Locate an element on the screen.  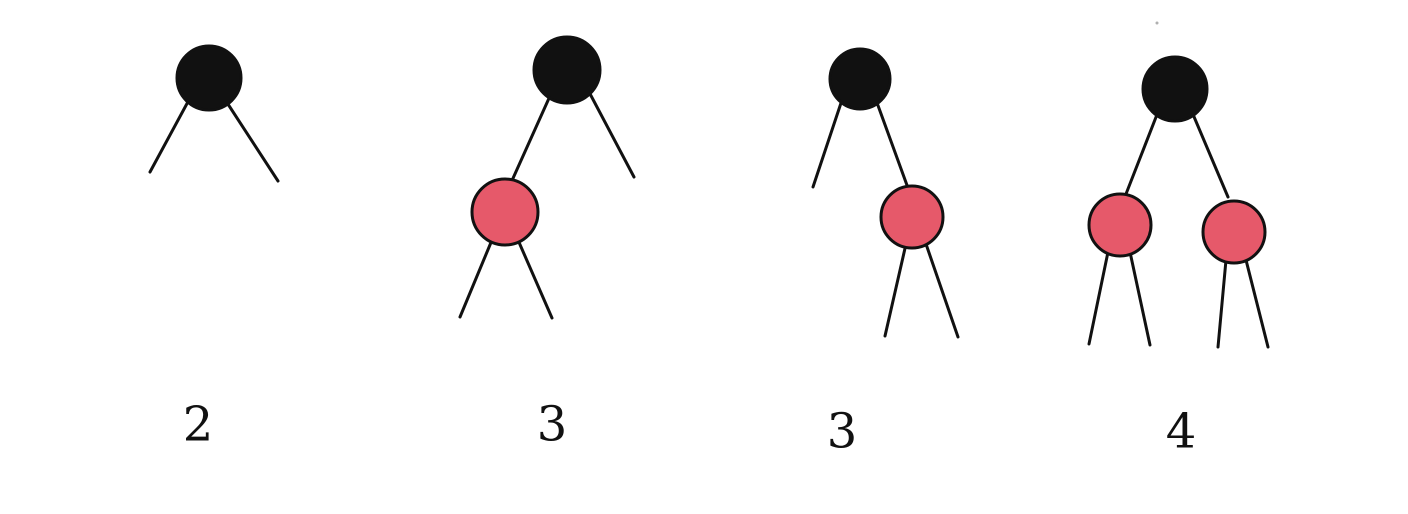
tree-3-node-right-red: 3 is located at coordinates (885, 253).